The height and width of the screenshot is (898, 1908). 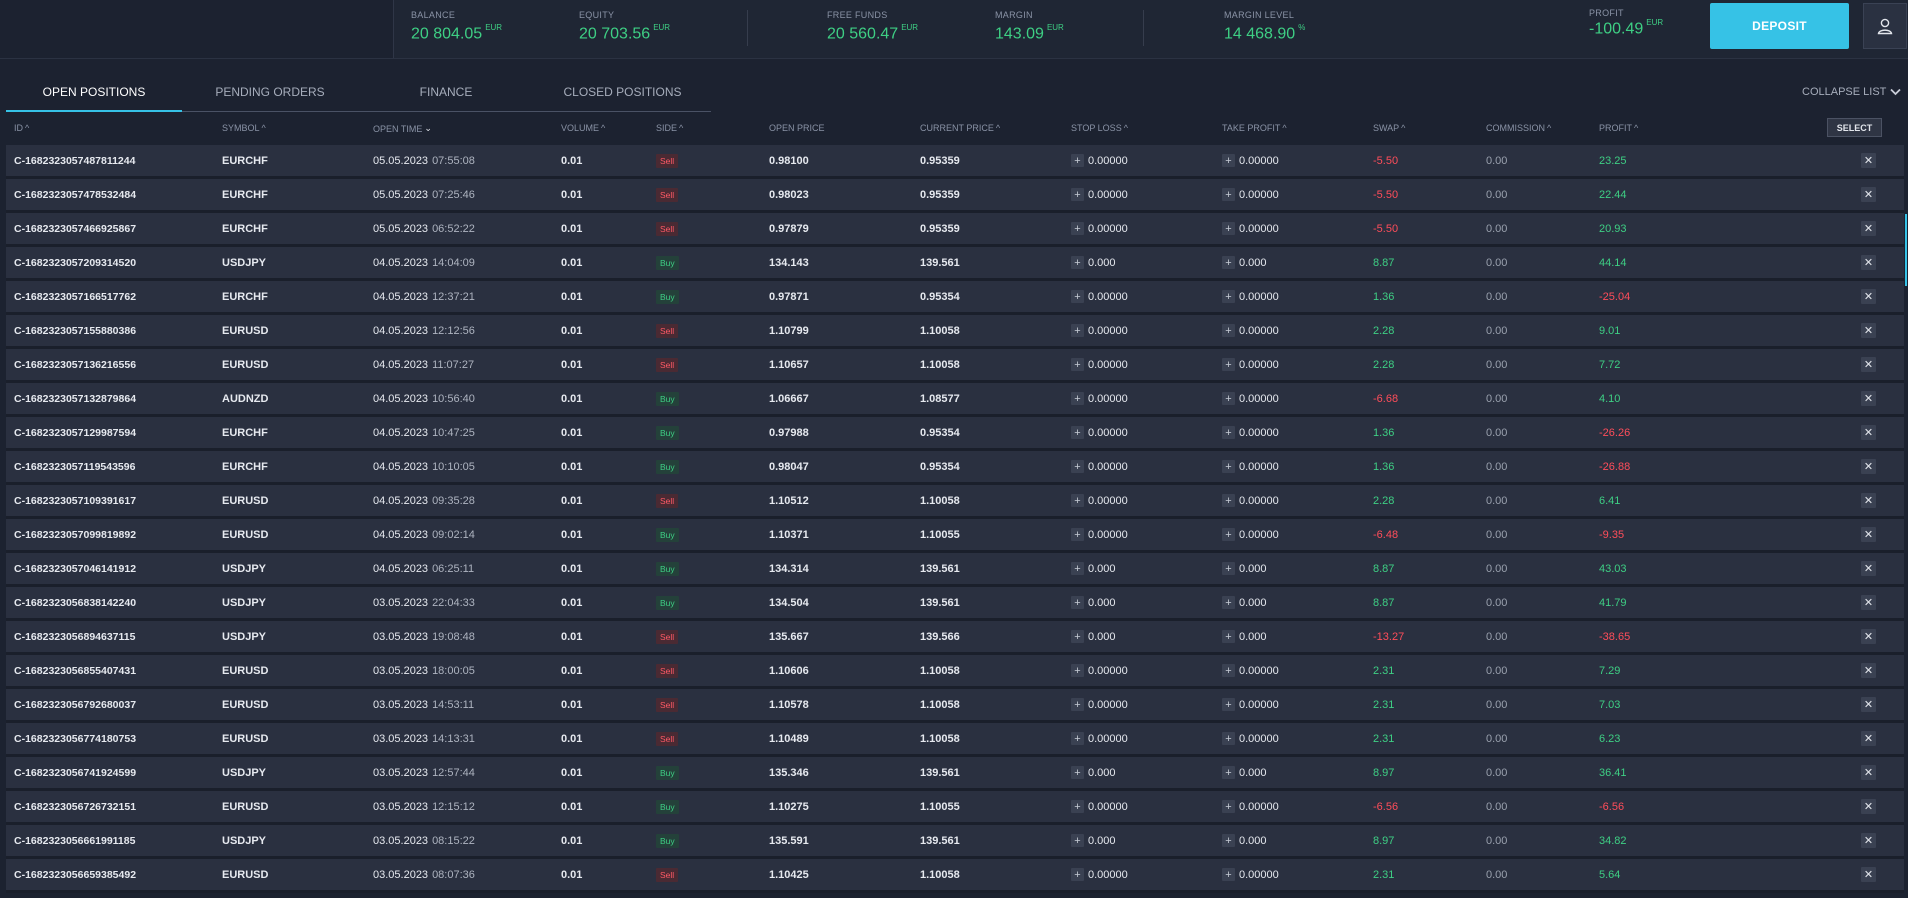 I want to click on column-header-stop-loss: STOP LOSS ^, so click(x=1099, y=128).